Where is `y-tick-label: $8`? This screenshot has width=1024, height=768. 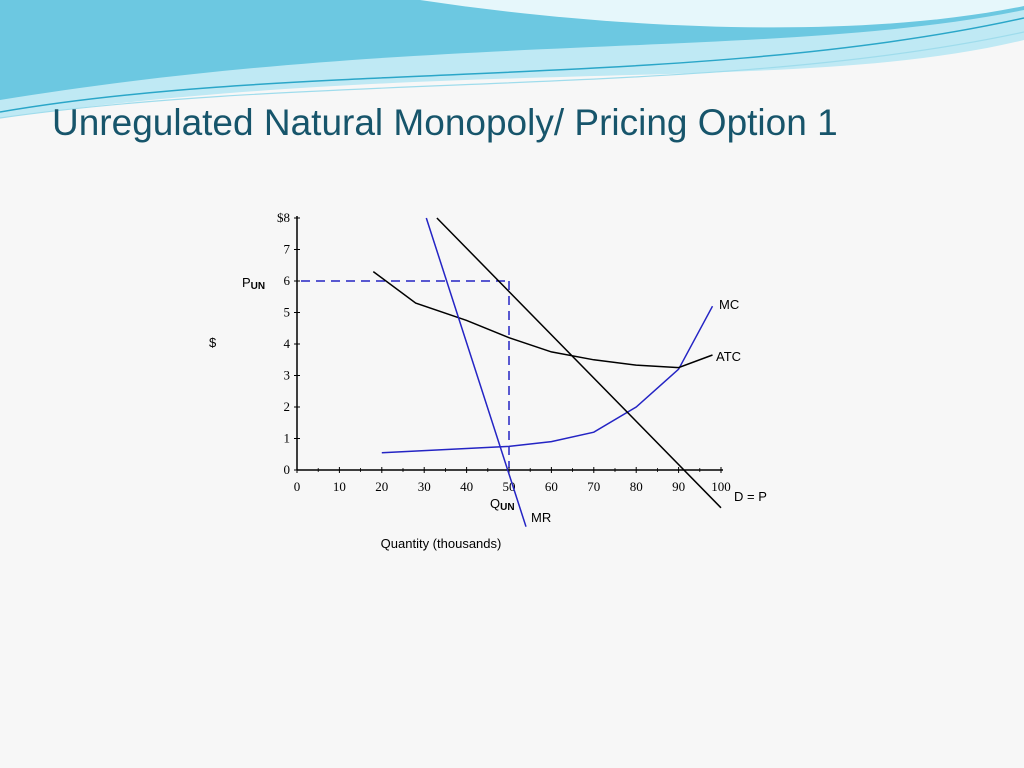
y-tick-label: $8 is located at coordinates (283, 217).